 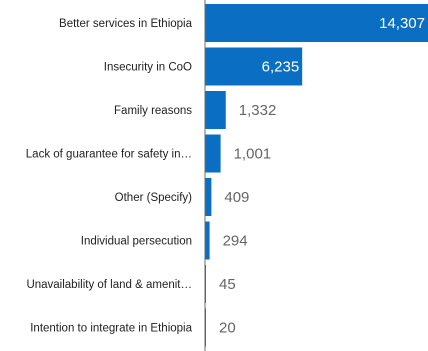 What do you see at coordinates (253, 154) in the screenshot?
I see `value-label-3: 1,001` at bounding box center [253, 154].